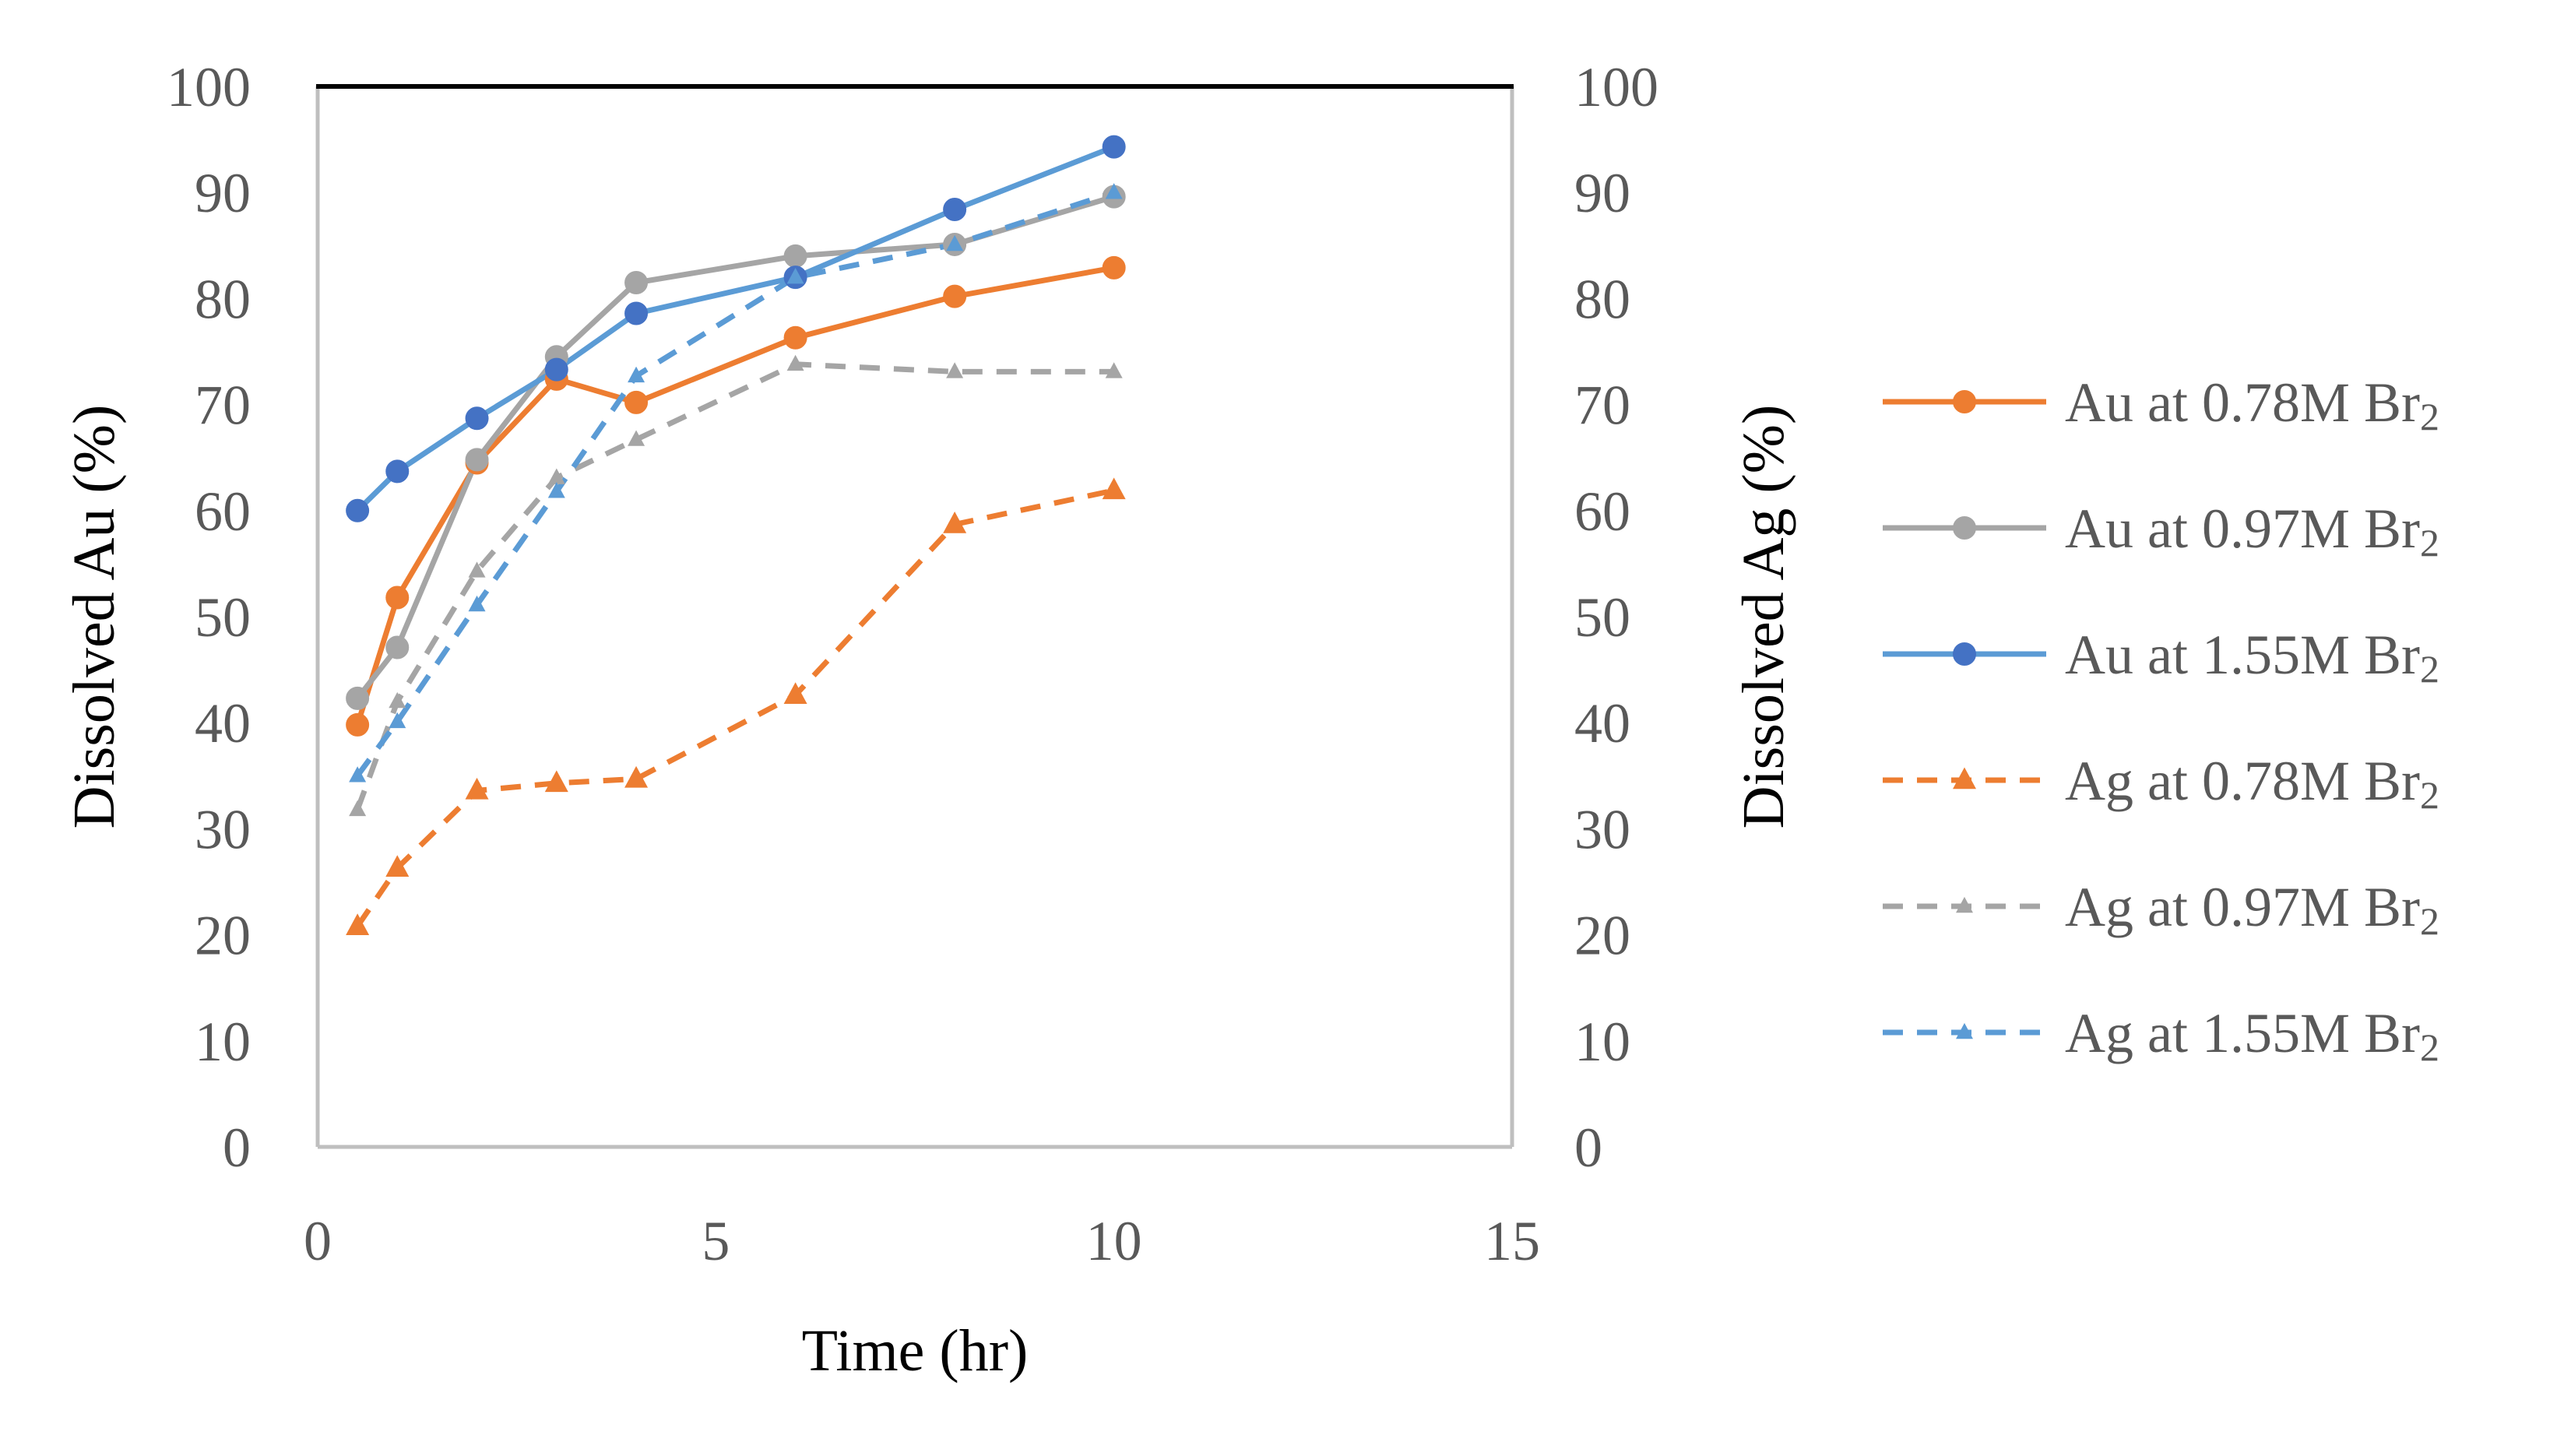 The height and width of the screenshot is (1456, 2564). Describe the element at coordinates (1602, 406) in the screenshot. I see `y-tick-label-right: 70` at that location.